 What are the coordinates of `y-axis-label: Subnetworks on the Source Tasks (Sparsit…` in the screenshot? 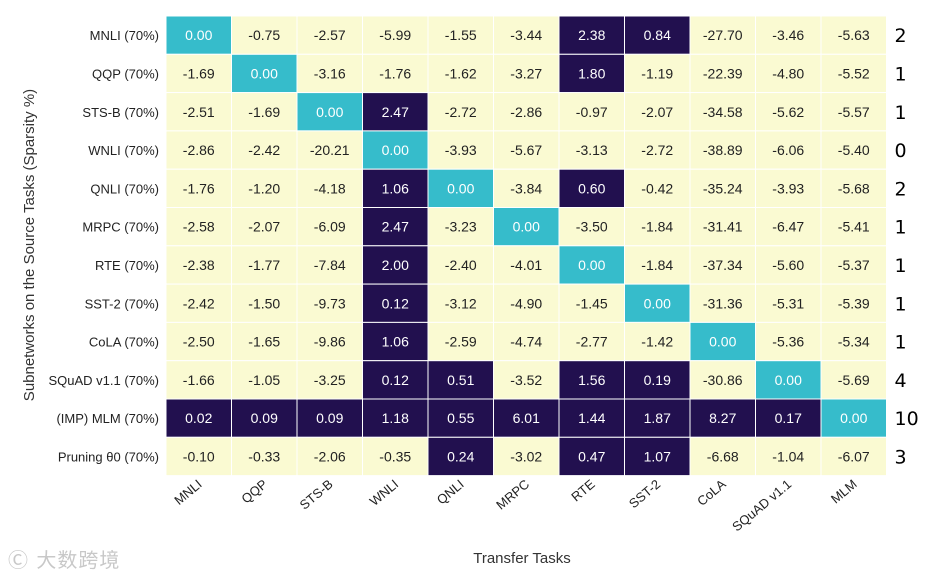 It's located at (29, 245).